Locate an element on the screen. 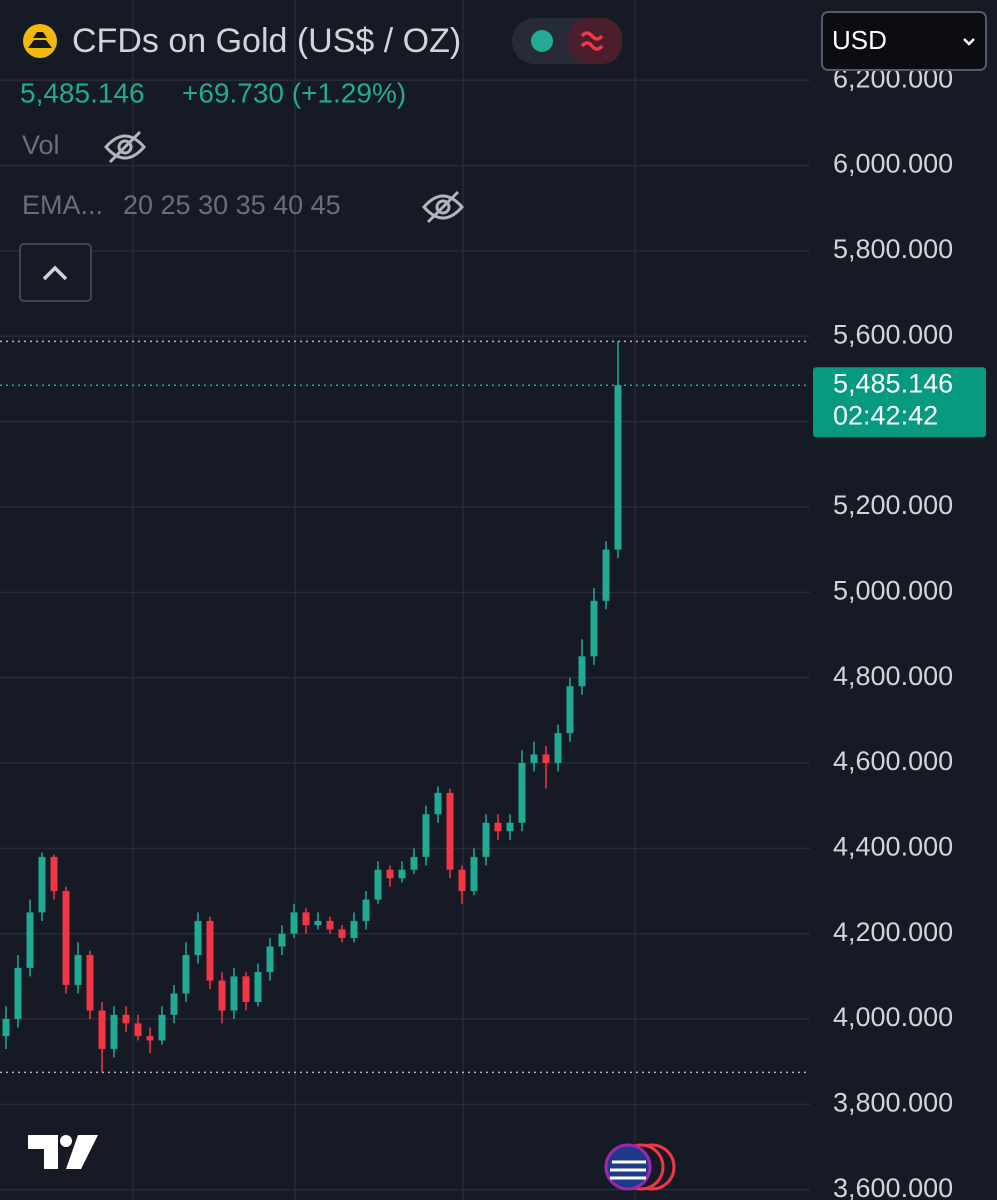 The image size is (997, 1200). last-price-badge is located at coordinates (899, 402).